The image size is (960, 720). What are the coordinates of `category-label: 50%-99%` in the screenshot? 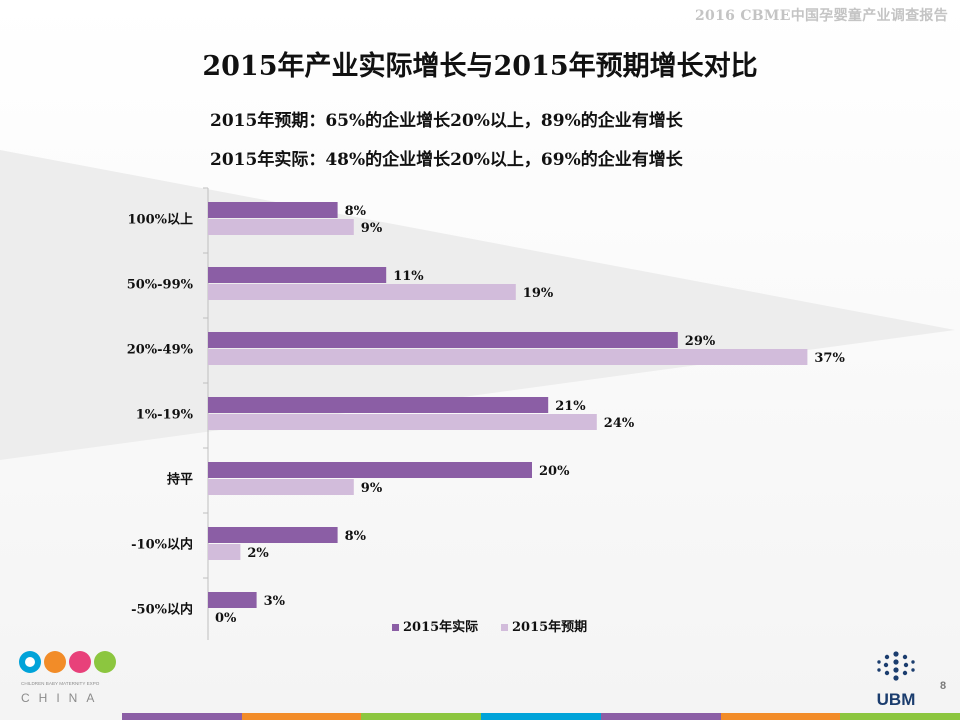 It's located at (160, 285).